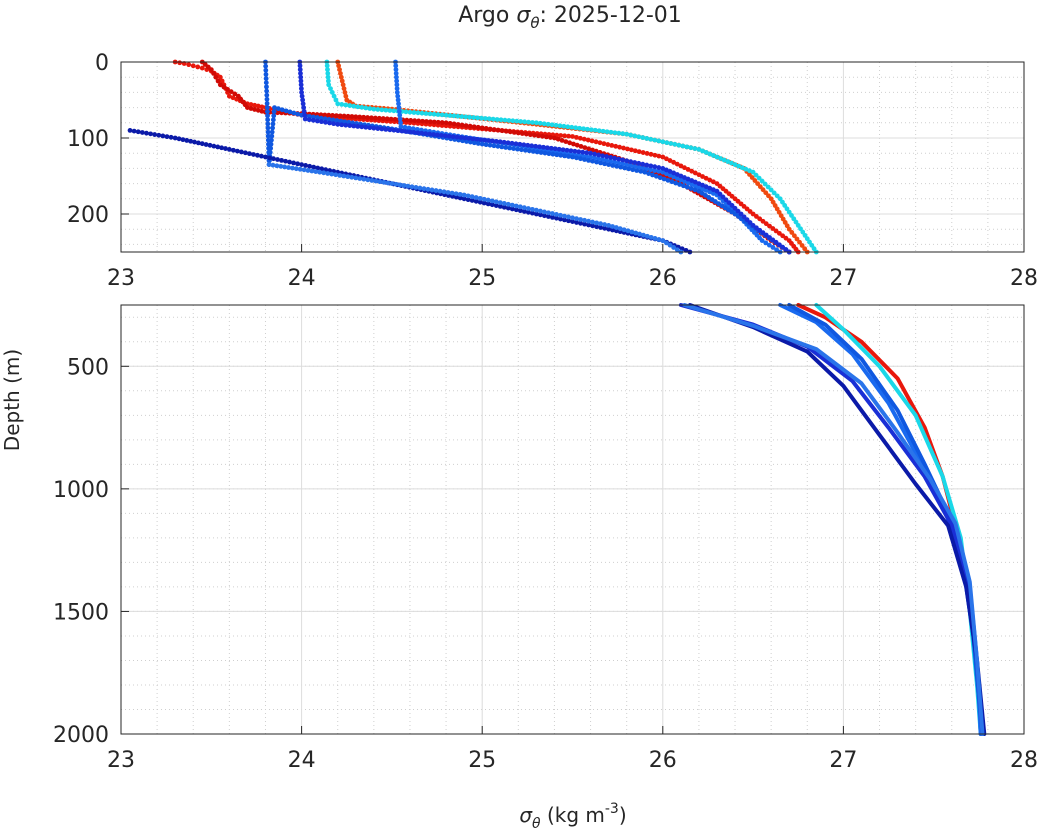 The image size is (1044, 835). Describe the element at coordinates (843, 278) in the screenshot. I see `x-tick-label: 27` at that location.